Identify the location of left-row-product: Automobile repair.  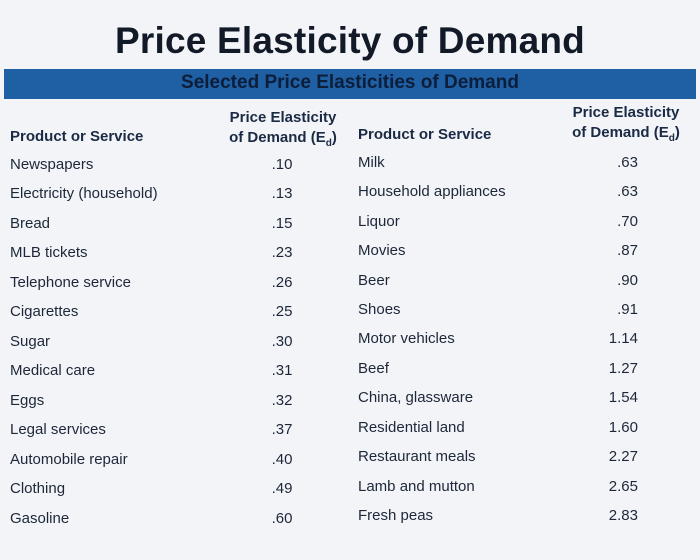
(69, 459).